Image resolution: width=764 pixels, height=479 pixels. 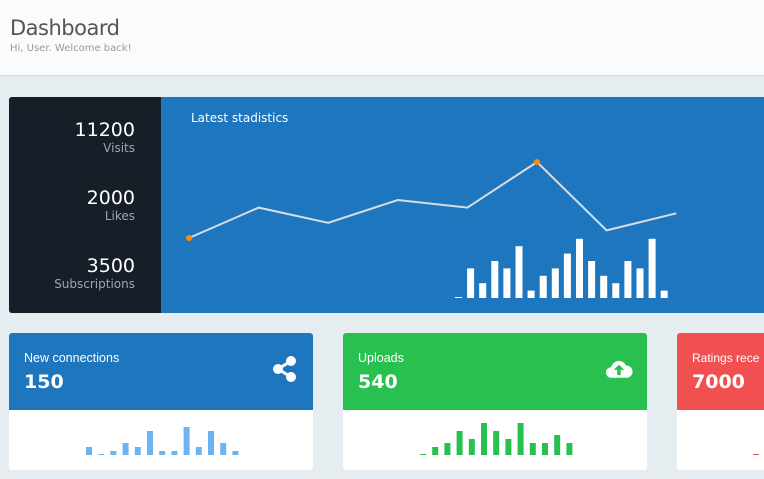 I want to click on chart-title: Latest stadistics, so click(x=240, y=118).